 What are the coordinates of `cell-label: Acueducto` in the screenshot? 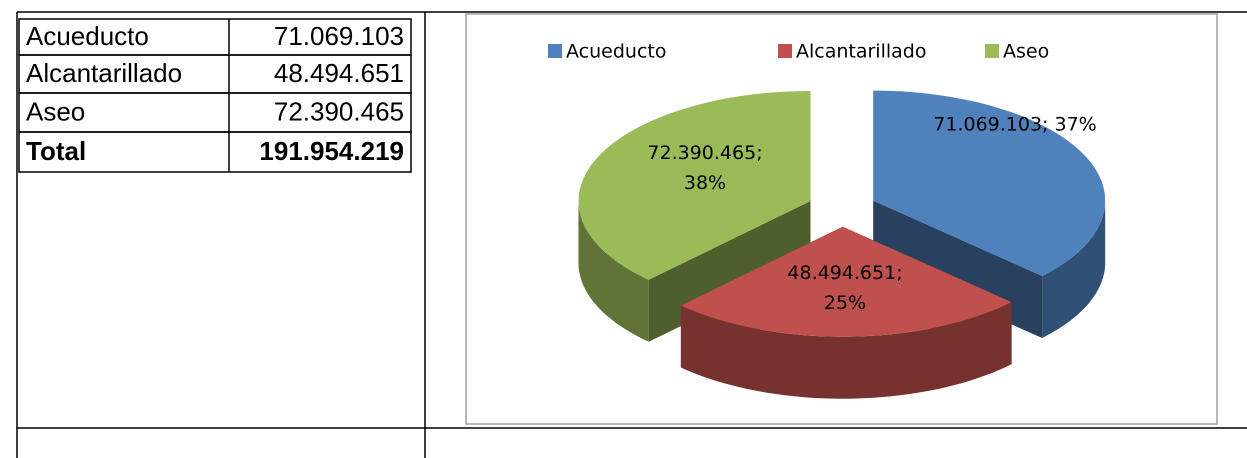 It's located at (87, 36).